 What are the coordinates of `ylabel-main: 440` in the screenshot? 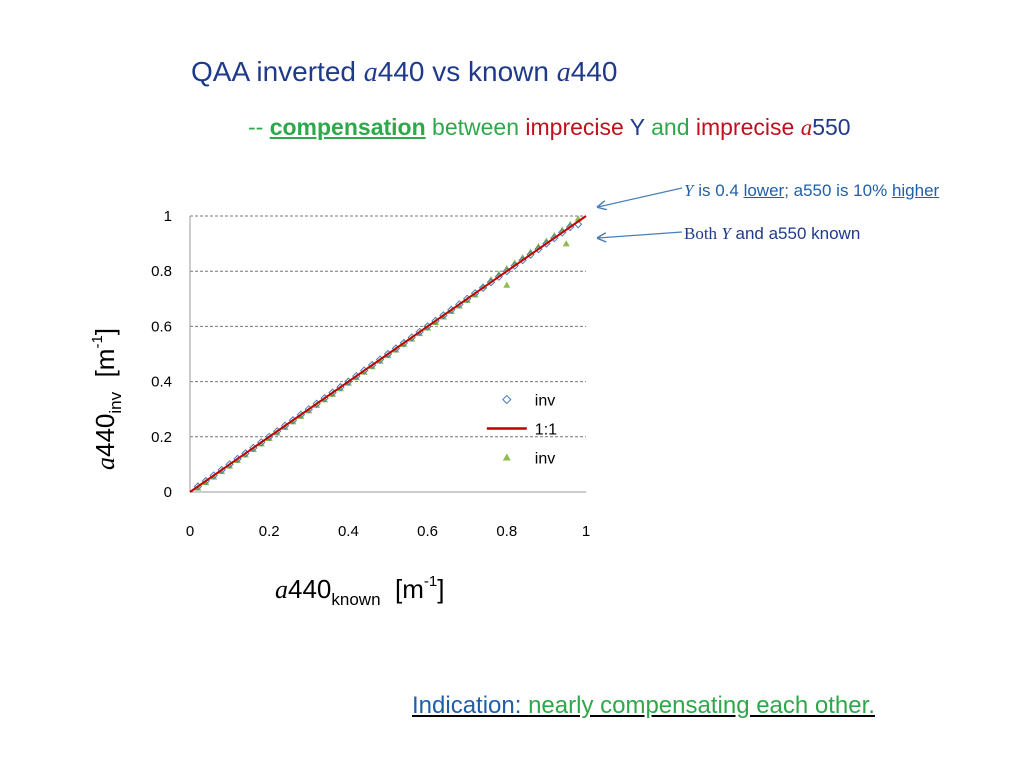 It's located at (105, 435).